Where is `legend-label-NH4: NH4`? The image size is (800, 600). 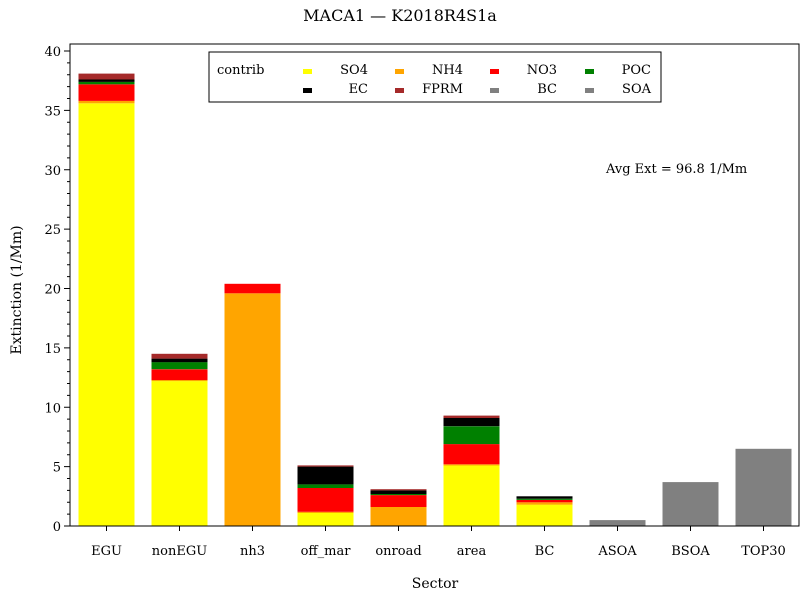
legend-label-NH4: NH4 is located at coordinates (447, 70).